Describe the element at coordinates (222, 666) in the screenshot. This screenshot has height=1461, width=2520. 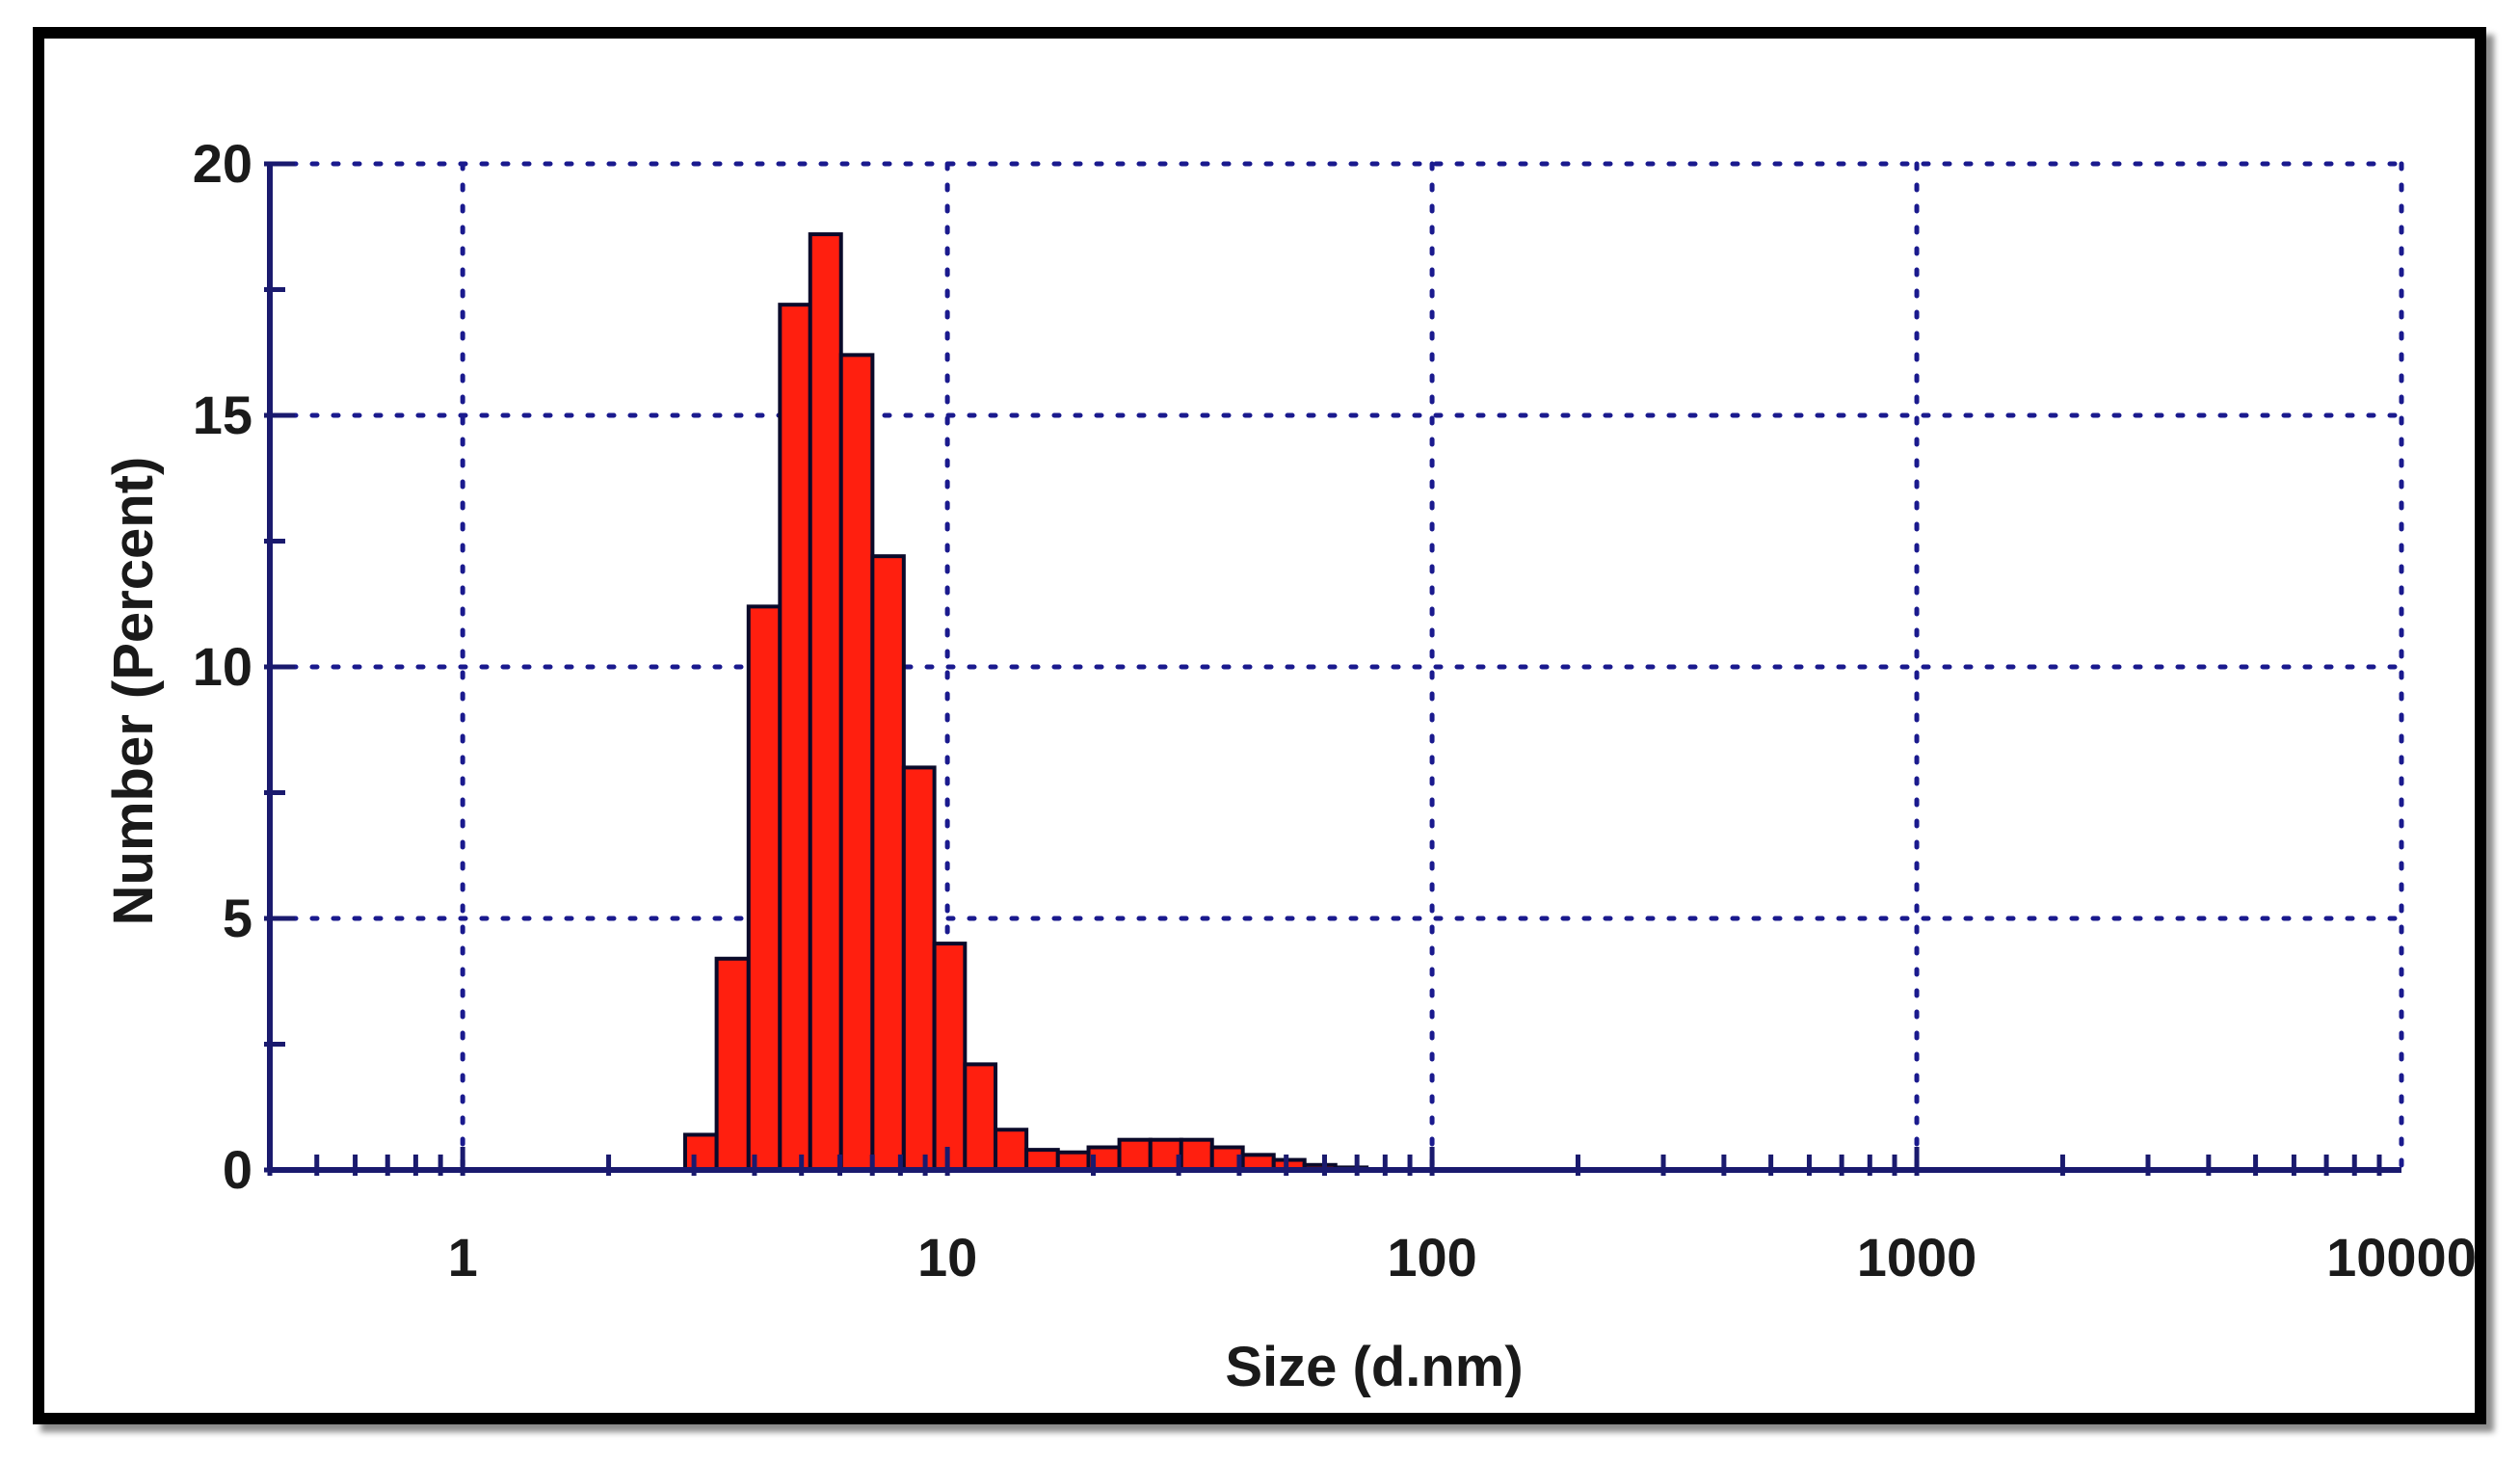
I see `y-tick-label: 10` at that location.